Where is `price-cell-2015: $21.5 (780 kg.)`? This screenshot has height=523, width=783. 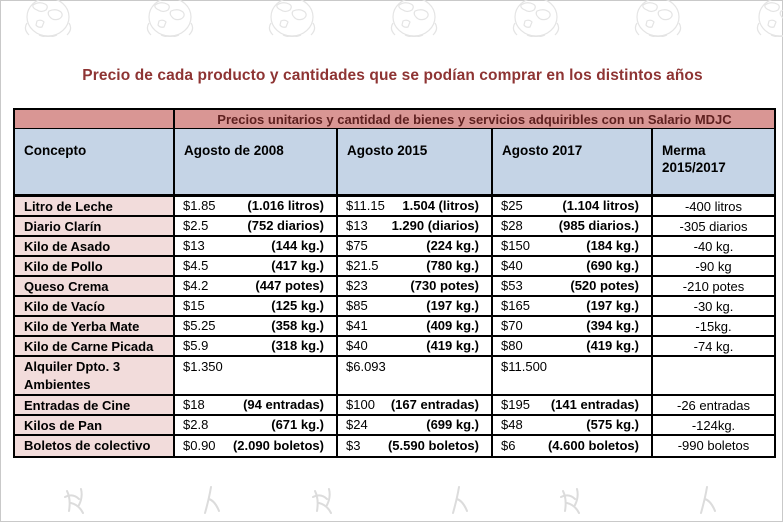 price-cell-2015: $21.5 (780 kg.) is located at coordinates (415, 267).